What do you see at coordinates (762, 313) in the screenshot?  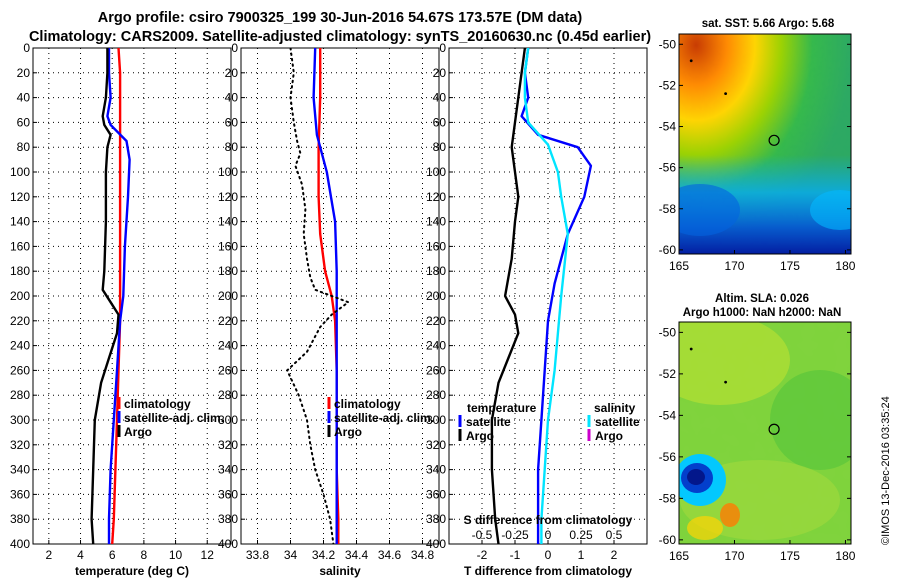 I see `sla-map-subtitle: Argo h1000: NaN h2000: NaN` at bounding box center [762, 313].